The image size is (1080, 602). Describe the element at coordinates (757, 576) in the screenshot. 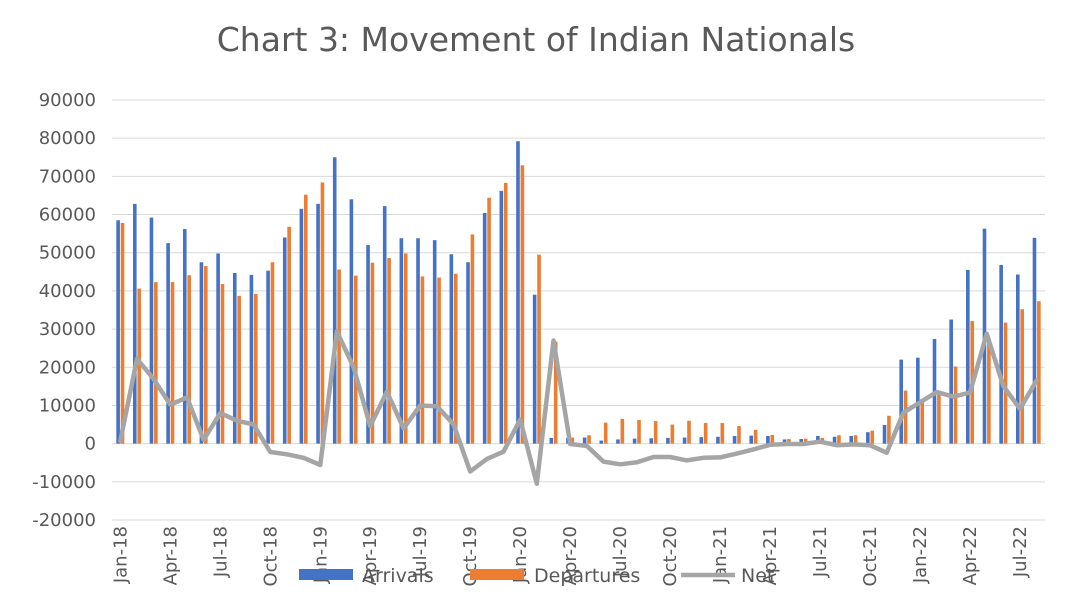

I see `legend-label-net: Net` at that location.